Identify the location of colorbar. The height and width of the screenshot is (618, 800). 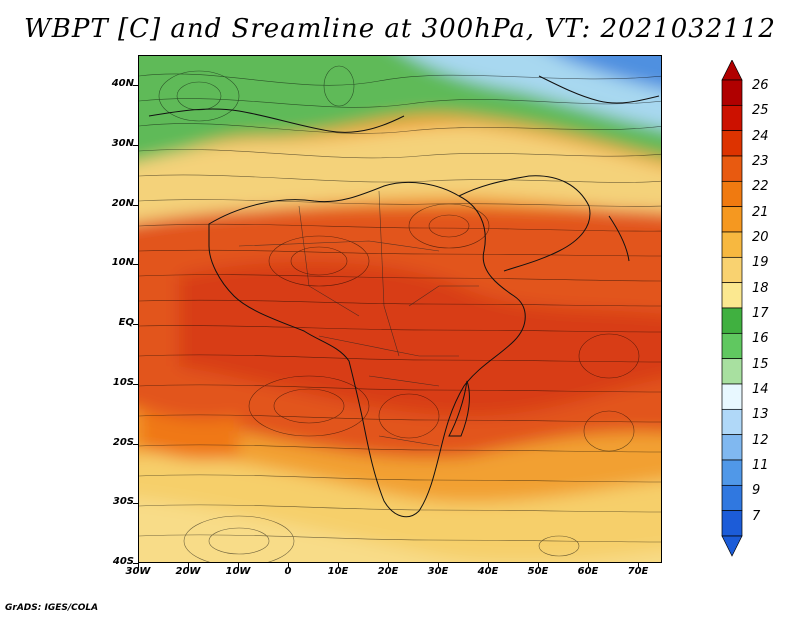
(732, 308).